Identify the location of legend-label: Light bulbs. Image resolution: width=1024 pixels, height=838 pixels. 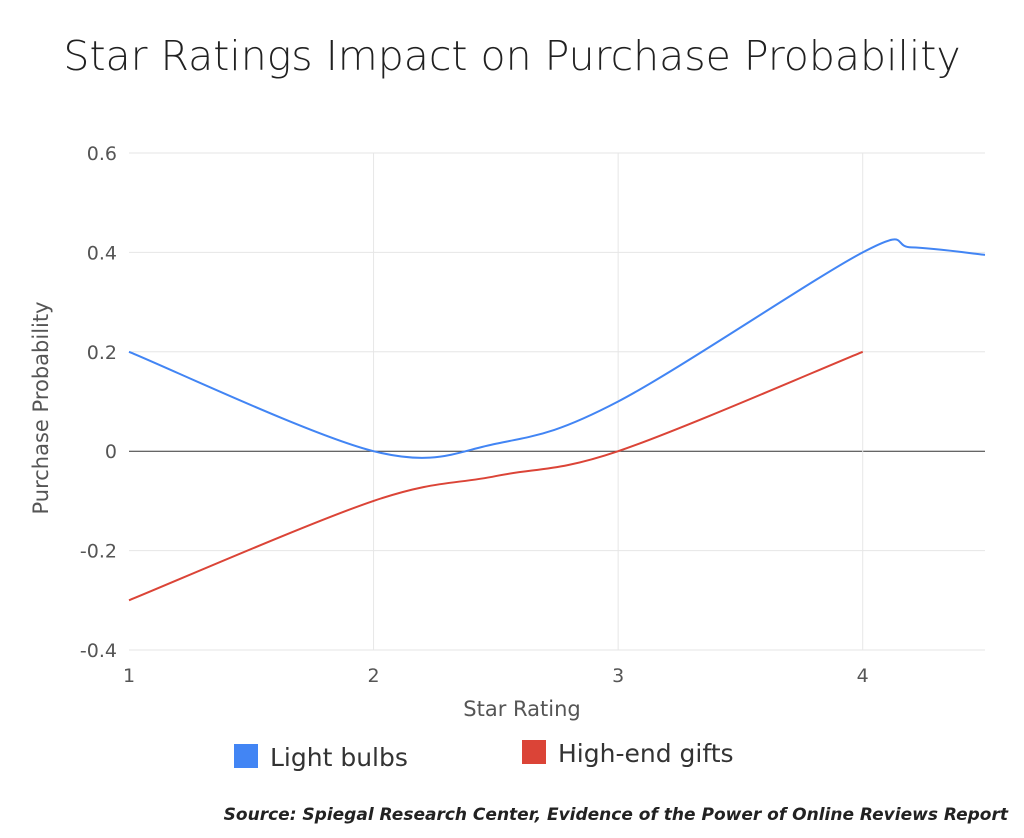
(339, 757).